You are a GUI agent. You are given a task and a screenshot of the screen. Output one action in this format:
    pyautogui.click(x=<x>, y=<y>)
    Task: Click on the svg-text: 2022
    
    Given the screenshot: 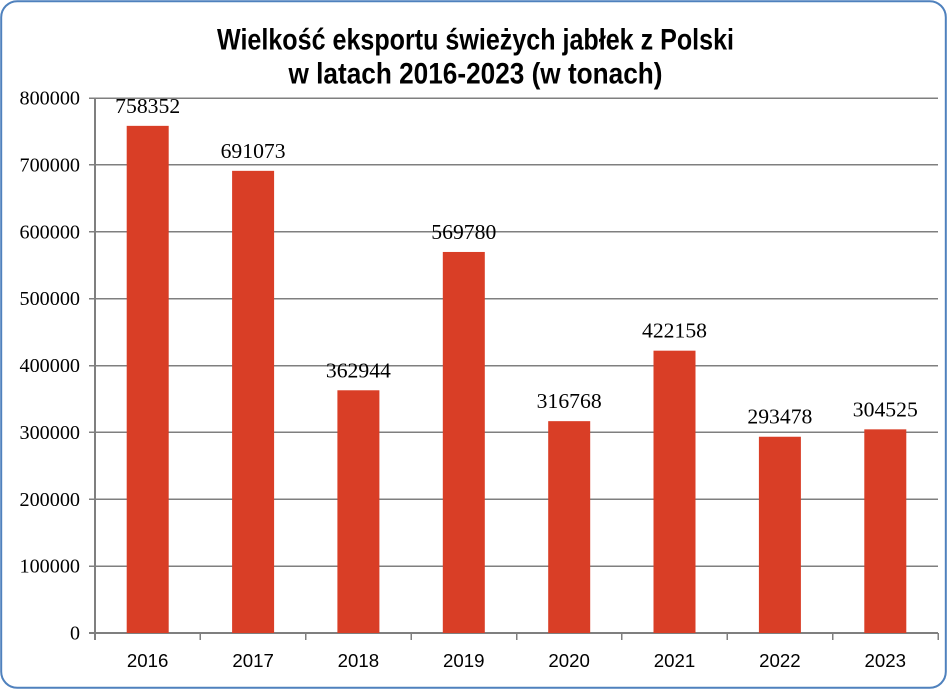 What is the action you would take?
    pyautogui.click(x=780, y=660)
    